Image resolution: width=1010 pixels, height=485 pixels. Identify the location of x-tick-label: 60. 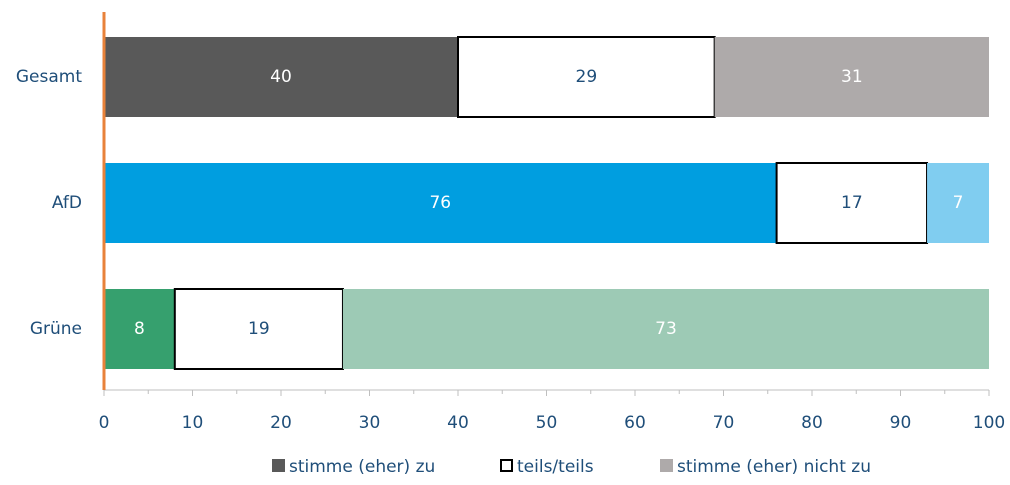
(635, 423).